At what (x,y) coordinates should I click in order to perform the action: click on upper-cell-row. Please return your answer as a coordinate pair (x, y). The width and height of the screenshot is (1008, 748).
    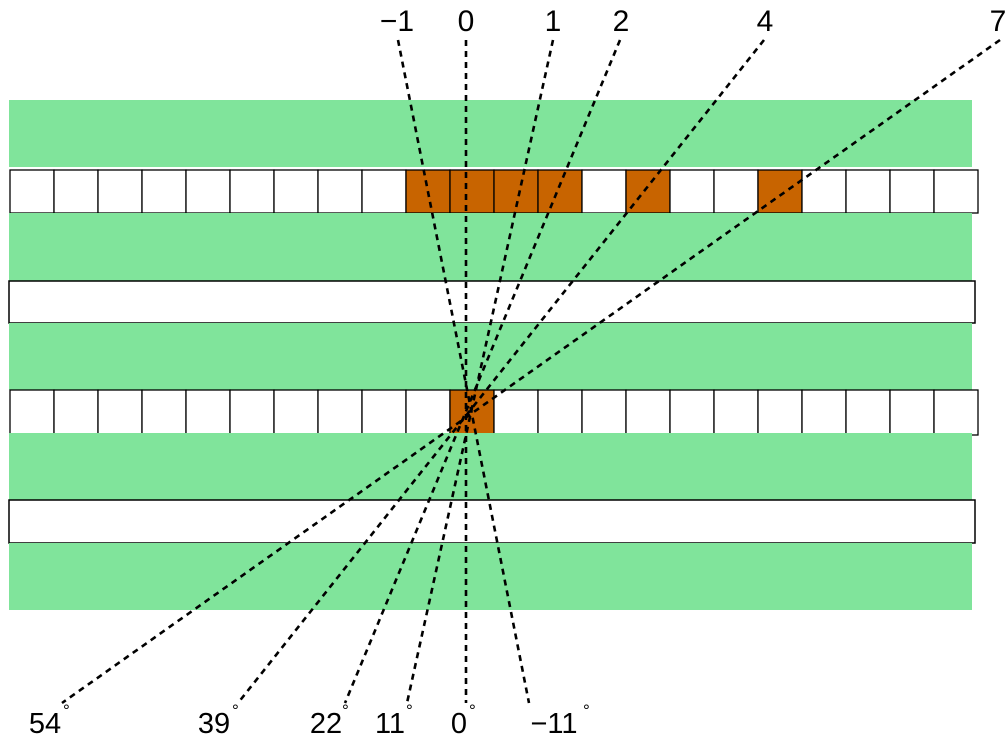
    Looking at the image, I should click on (494, 191).